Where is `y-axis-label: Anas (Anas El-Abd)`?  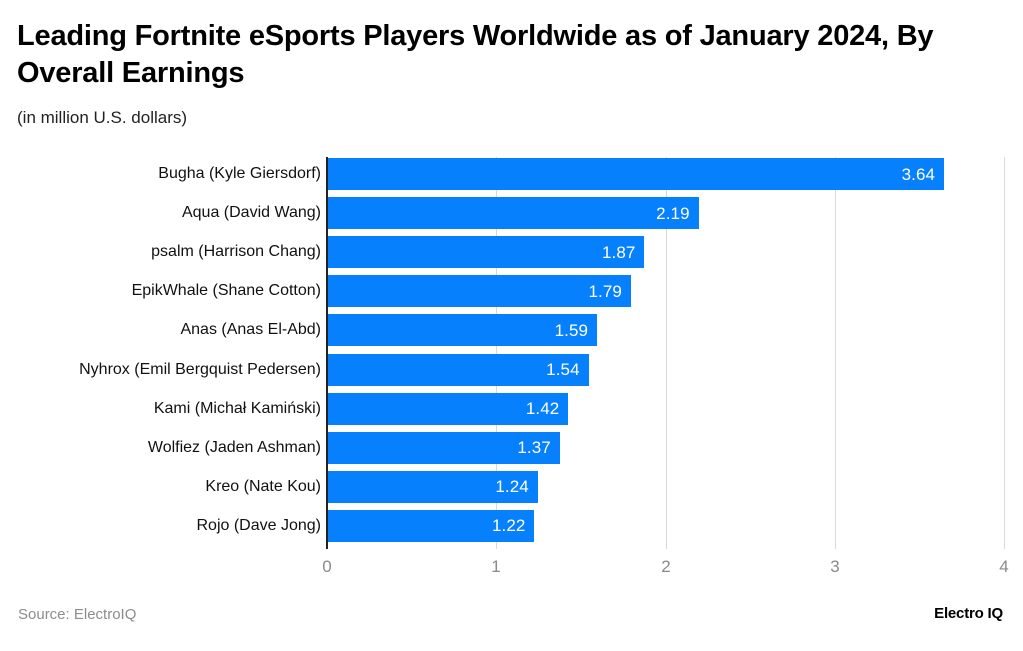
y-axis-label: Anas (Anas El-Abd) is located at coordinates (250, 330).